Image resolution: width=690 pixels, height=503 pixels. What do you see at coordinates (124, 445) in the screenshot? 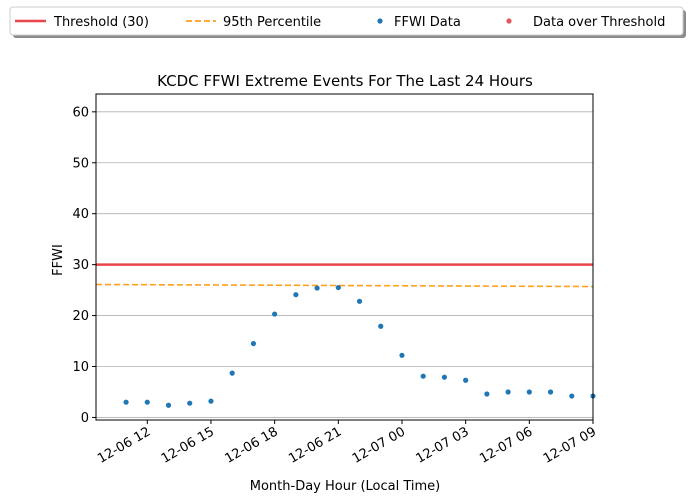
I see `x-tick-label: 12-06 12` at bounding box center [124, 445].